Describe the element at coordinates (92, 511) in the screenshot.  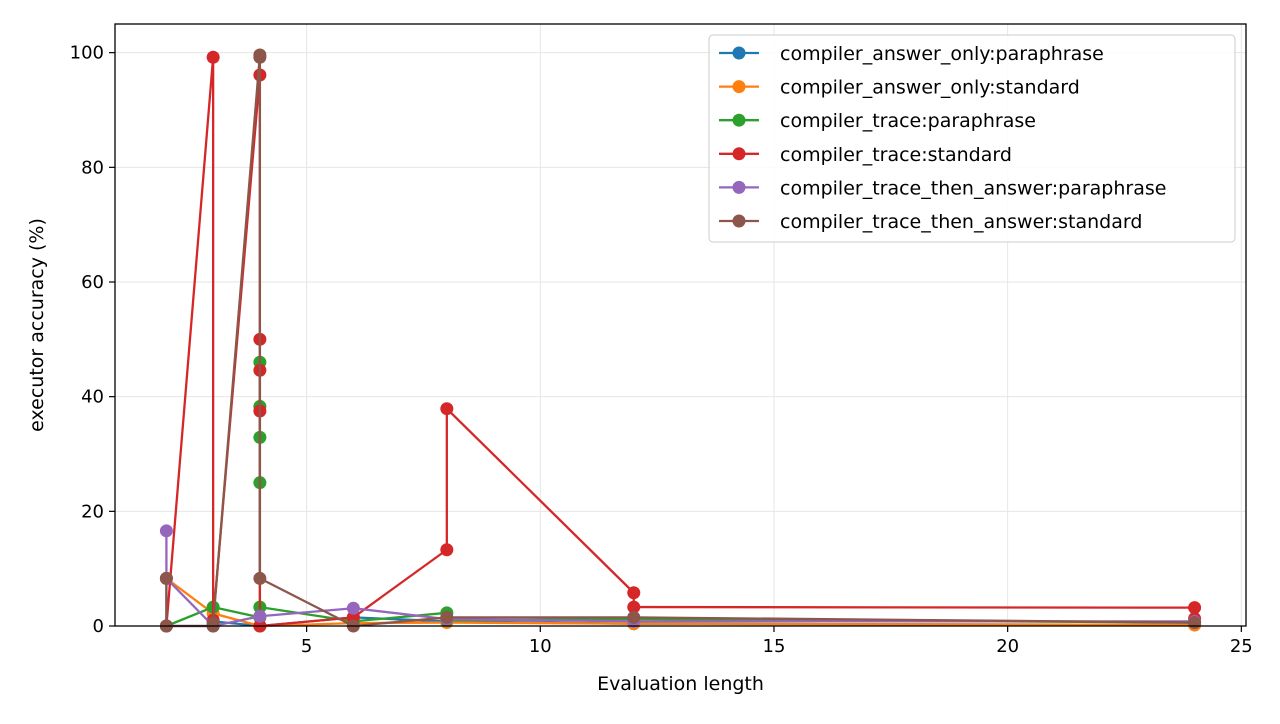
I see `y-tick-label: 20` at that location.